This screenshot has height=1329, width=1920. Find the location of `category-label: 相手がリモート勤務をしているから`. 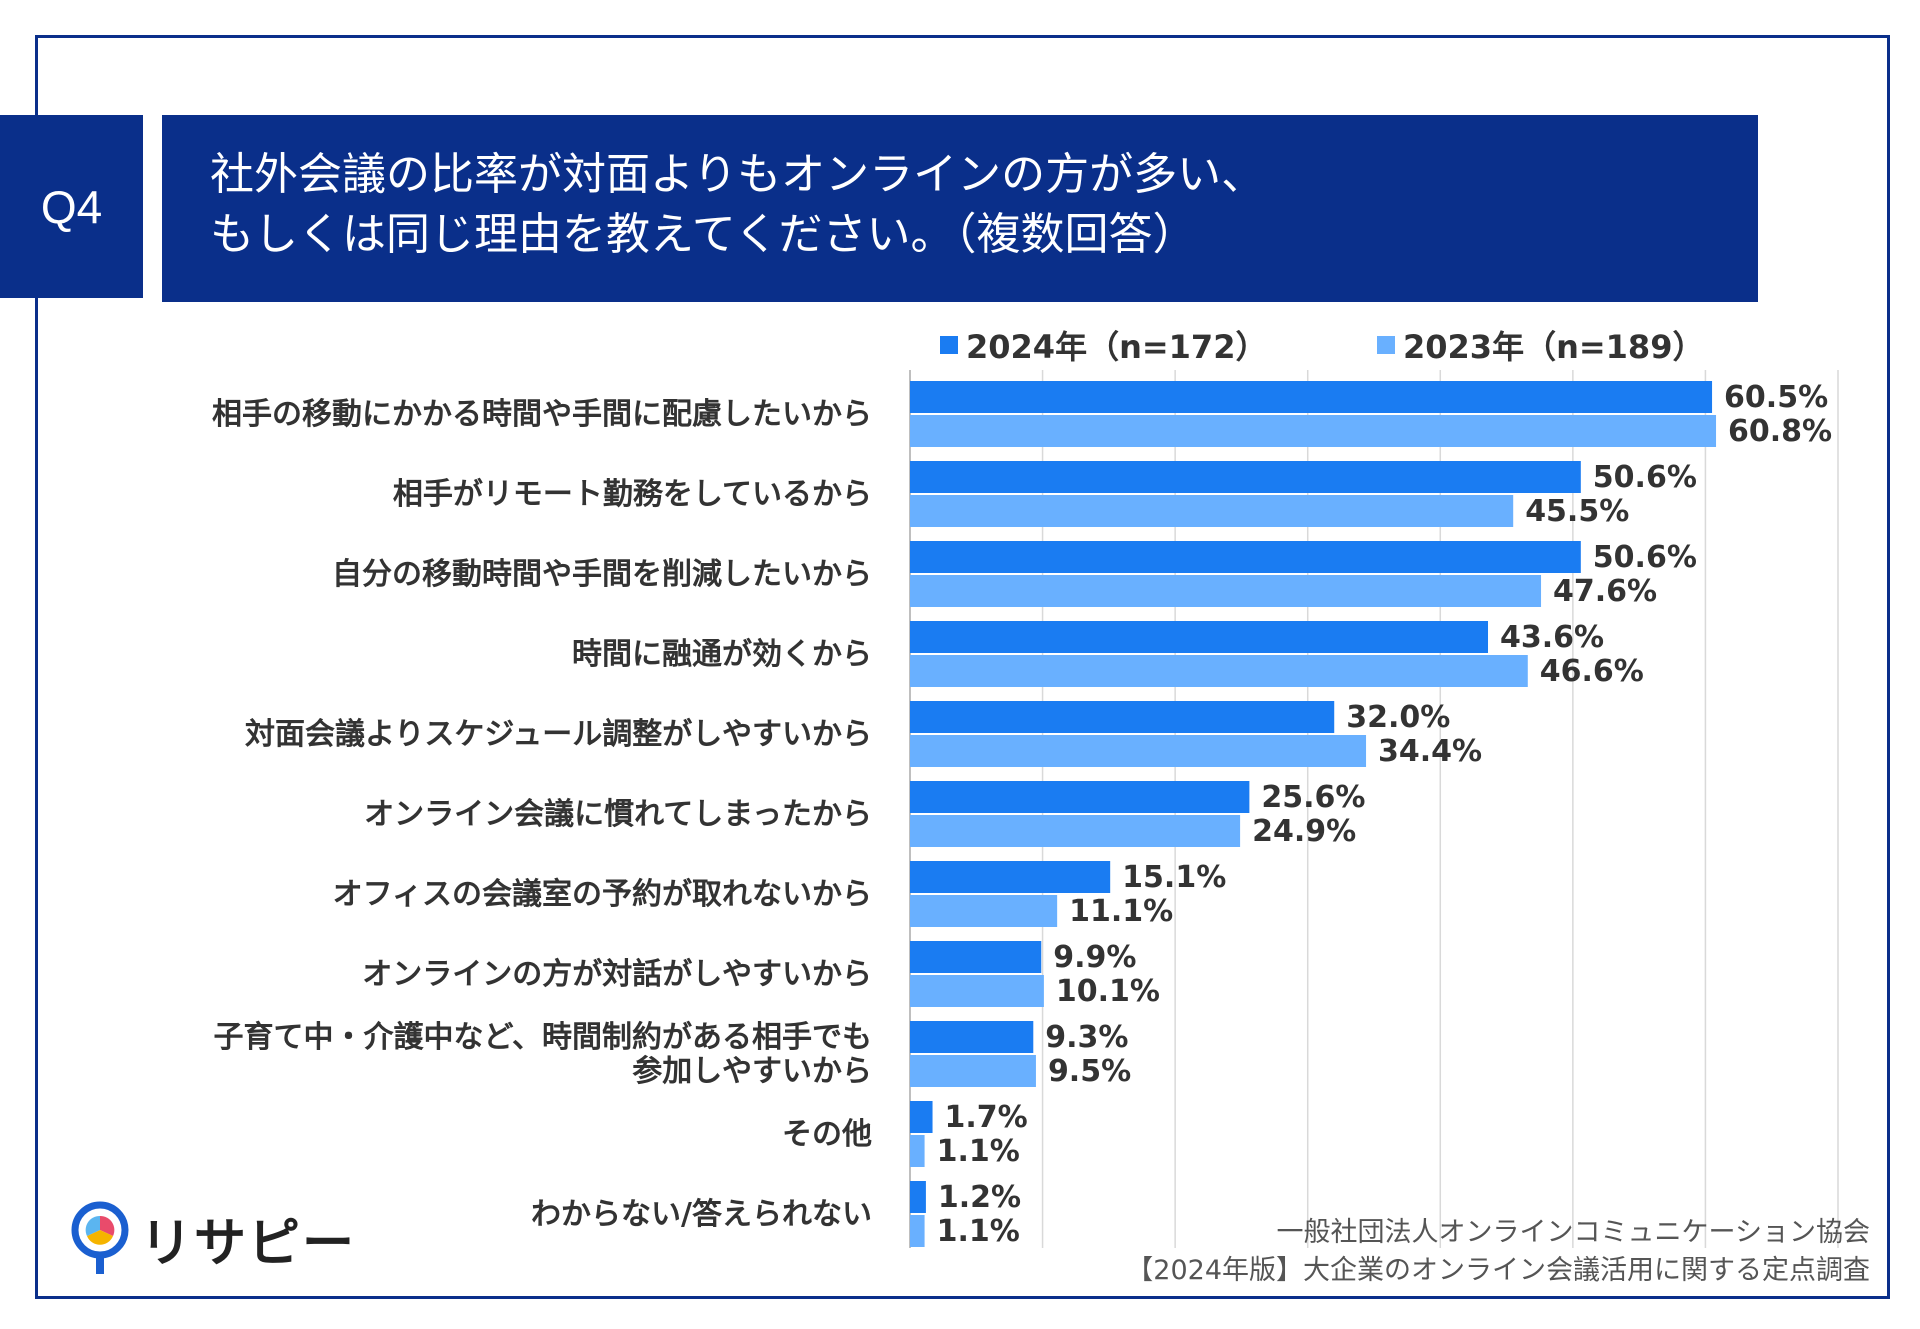

category-label: 相手がリモート勤務をしているから is located at coordinates (632, 494).